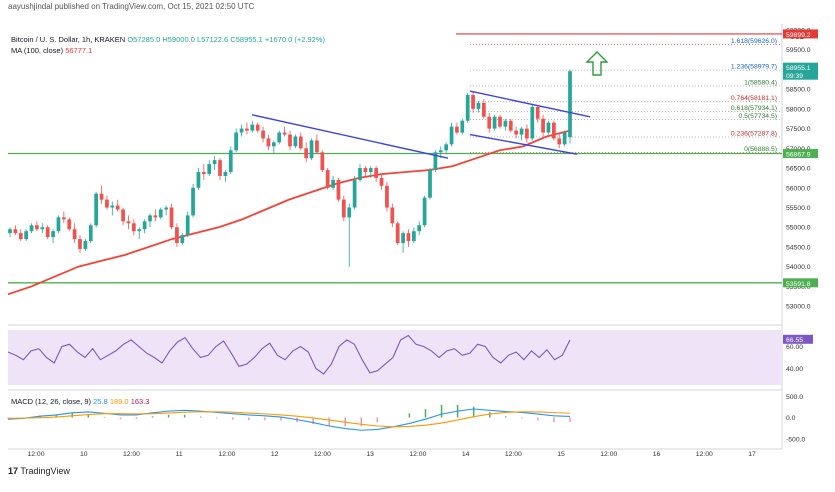  I want to click on price-tick-label: 56000.0, so click(798, 188).